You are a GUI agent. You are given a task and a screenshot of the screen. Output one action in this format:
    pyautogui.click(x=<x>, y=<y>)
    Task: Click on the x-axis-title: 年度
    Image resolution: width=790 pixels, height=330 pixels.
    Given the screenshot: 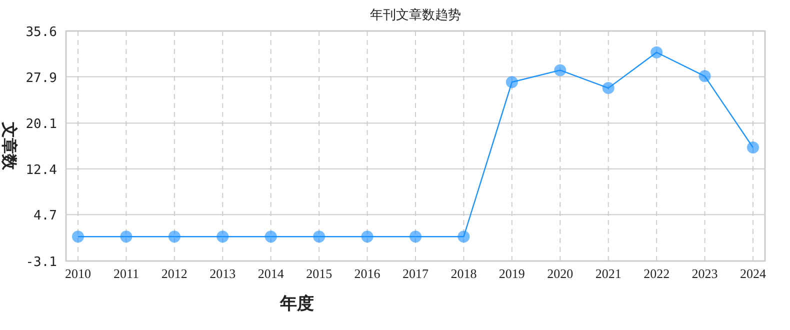 What is the action you would take?
    pyautogui.click(x=296, y=303)
    